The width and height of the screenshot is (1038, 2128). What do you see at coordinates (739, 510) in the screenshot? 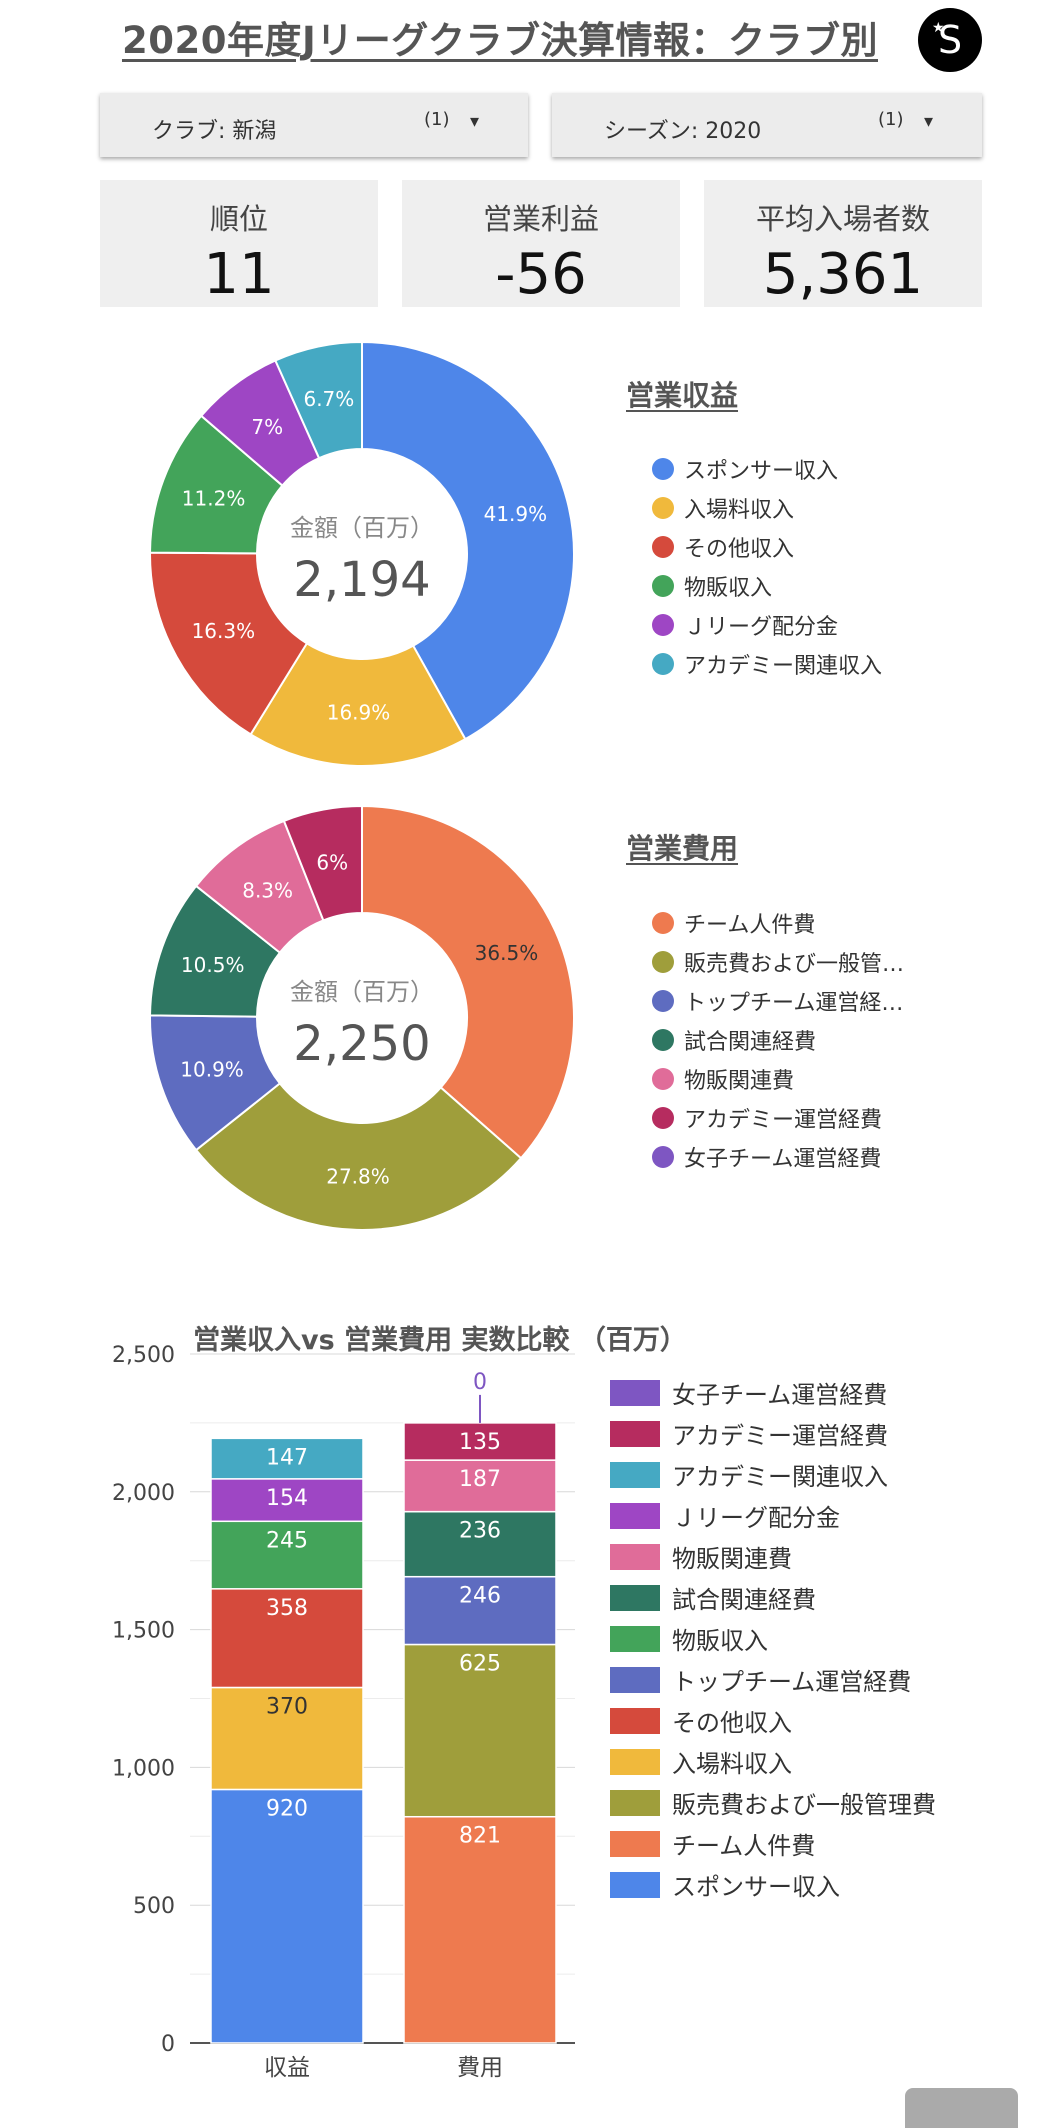
I see `legend-label: 入場料収入` at bounding box center [739, 510].